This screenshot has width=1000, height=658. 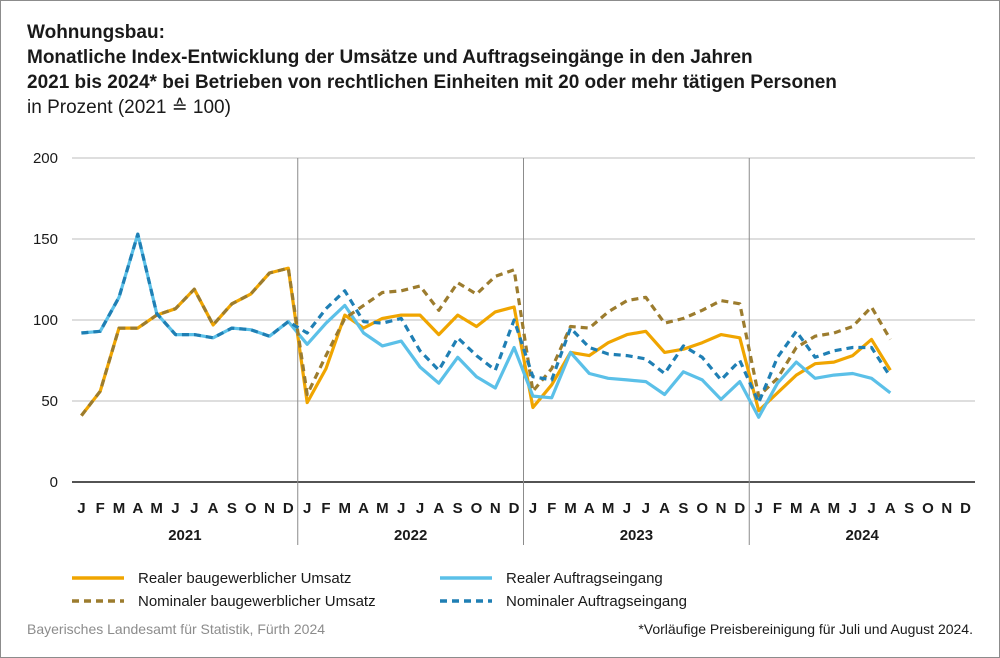 What do you see at coordinates (257, 601) in the screenshot?
I see `legend-label: Nominaler baugewerblicher Umsatz` at bounding box center [257, 601].